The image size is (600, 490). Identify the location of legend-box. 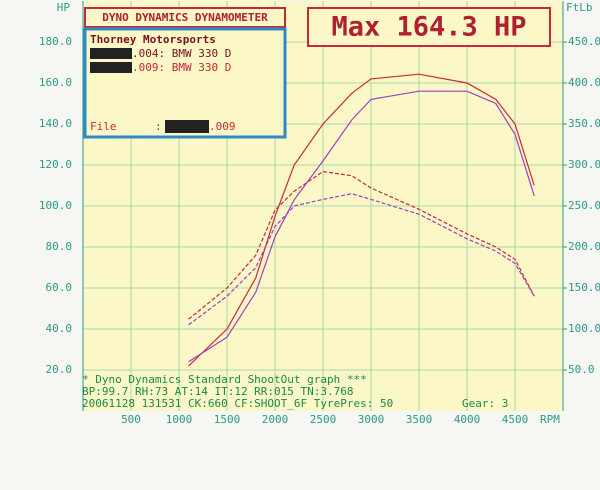
(185, 83).